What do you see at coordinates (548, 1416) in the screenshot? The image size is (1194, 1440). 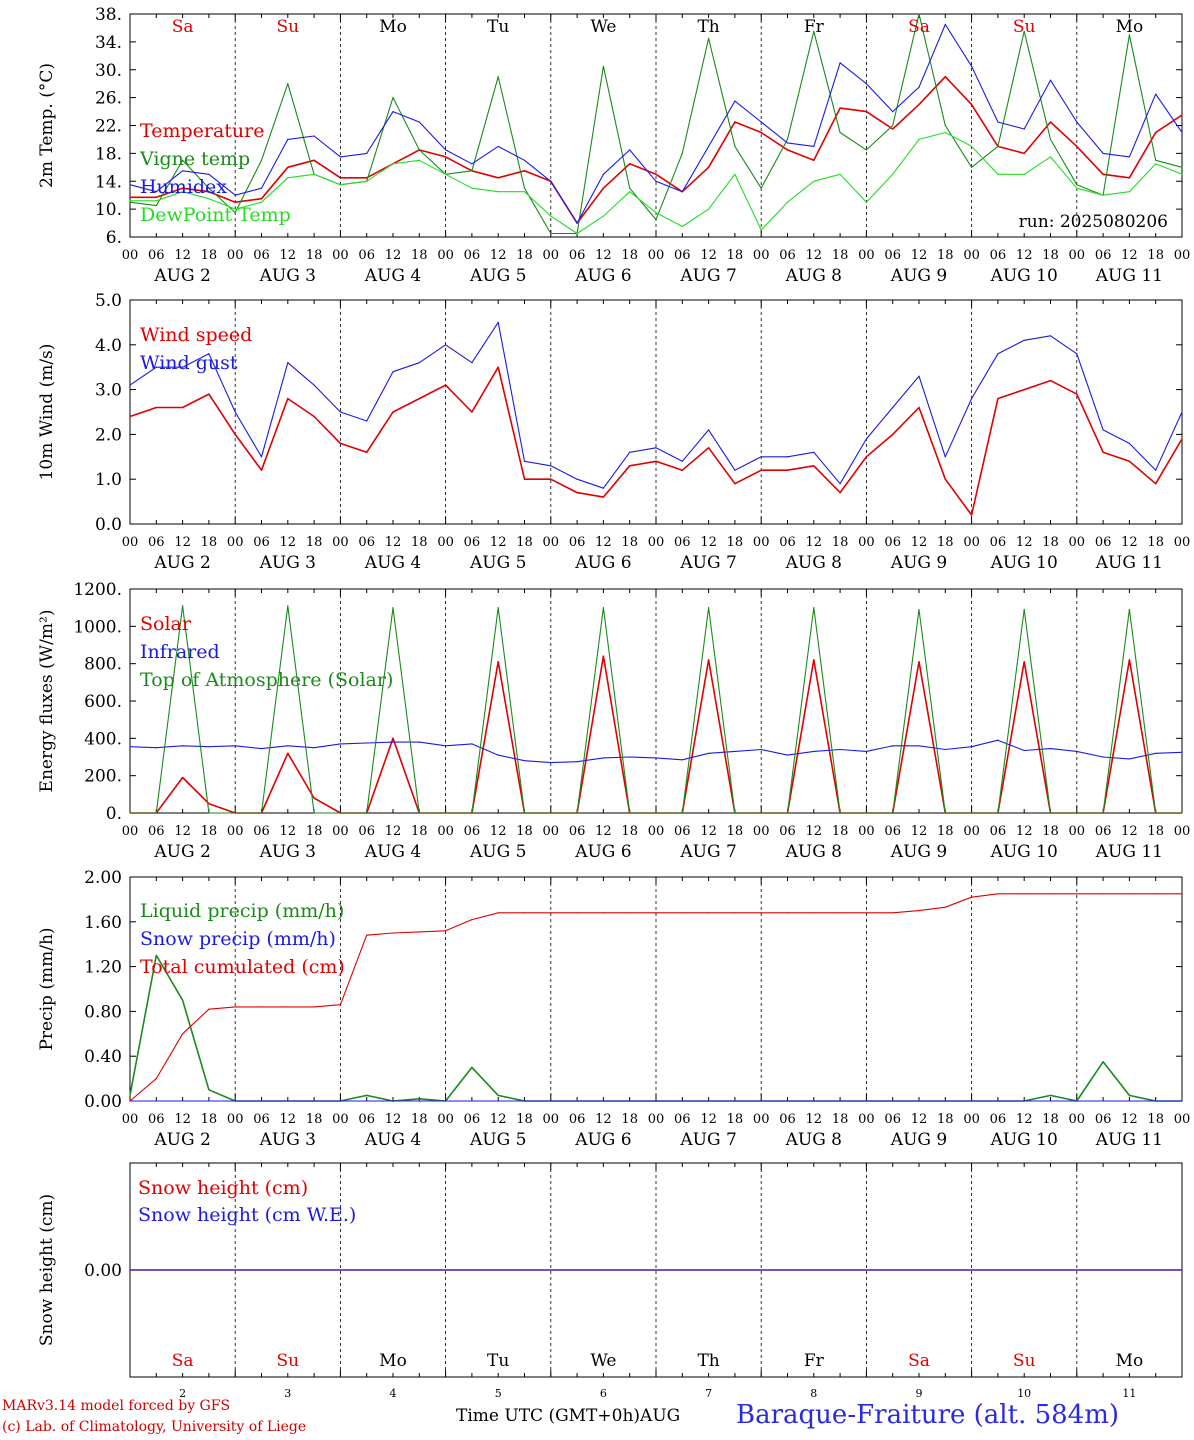 I see `time-axis-label: Time UTC (GMT+0h)` at bounding box center [548, 1416].